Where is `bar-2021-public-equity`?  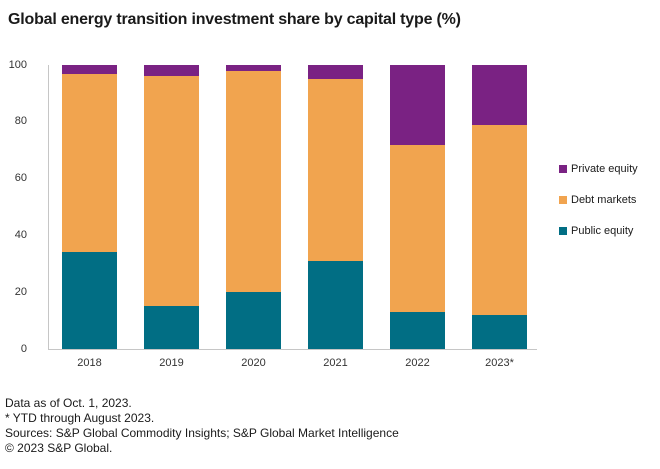
bar-2021-public-equity is located at coordinates (335, 304).